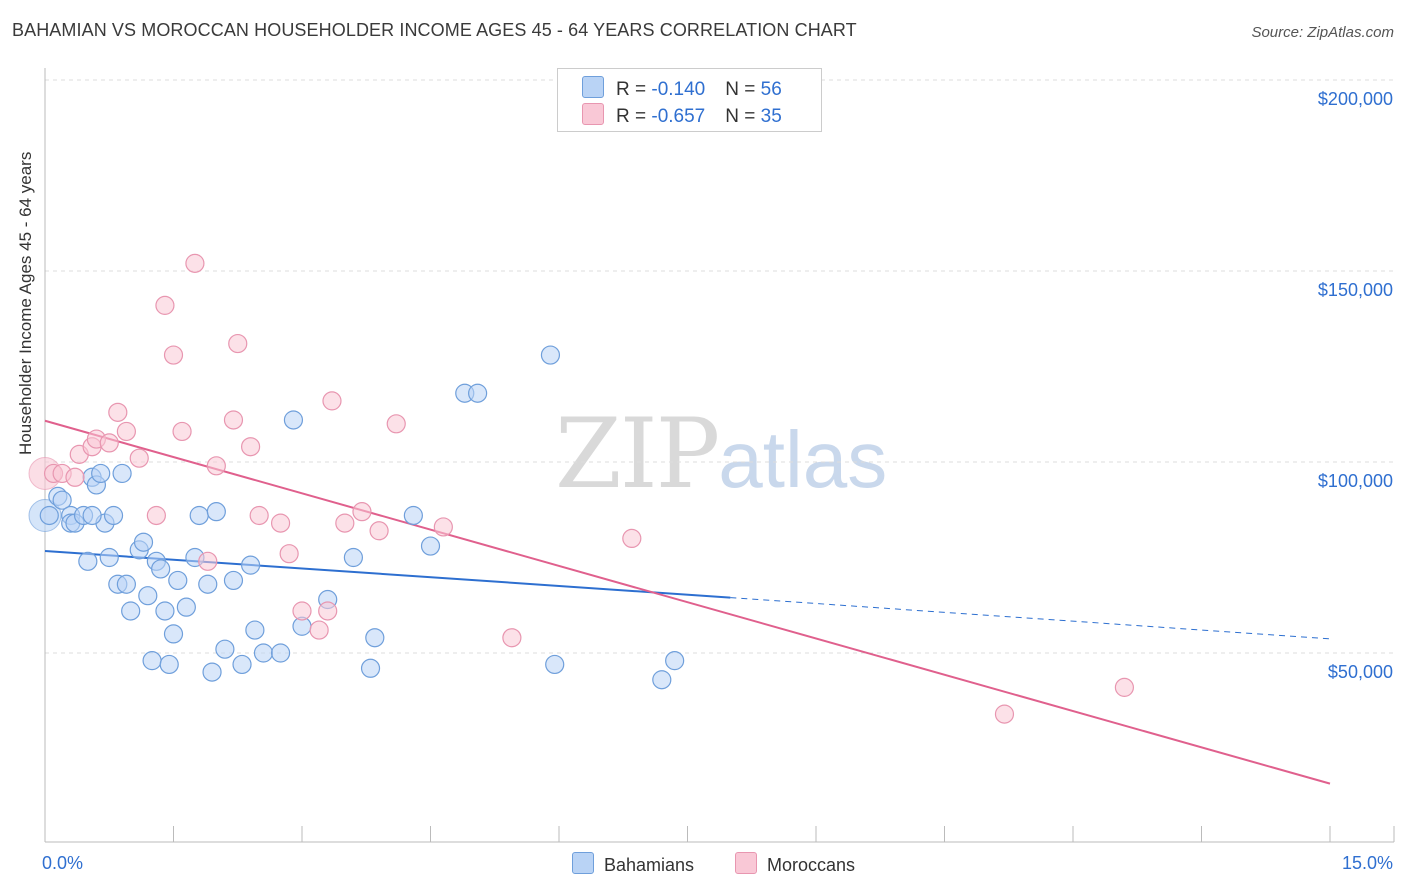 The height and width of the screenshot is (892, 1406). What do you see at coordinates (678, 116) in the screenshot?
I see `moroccans-r-value: -0.657` at bounding box center [678, 116].